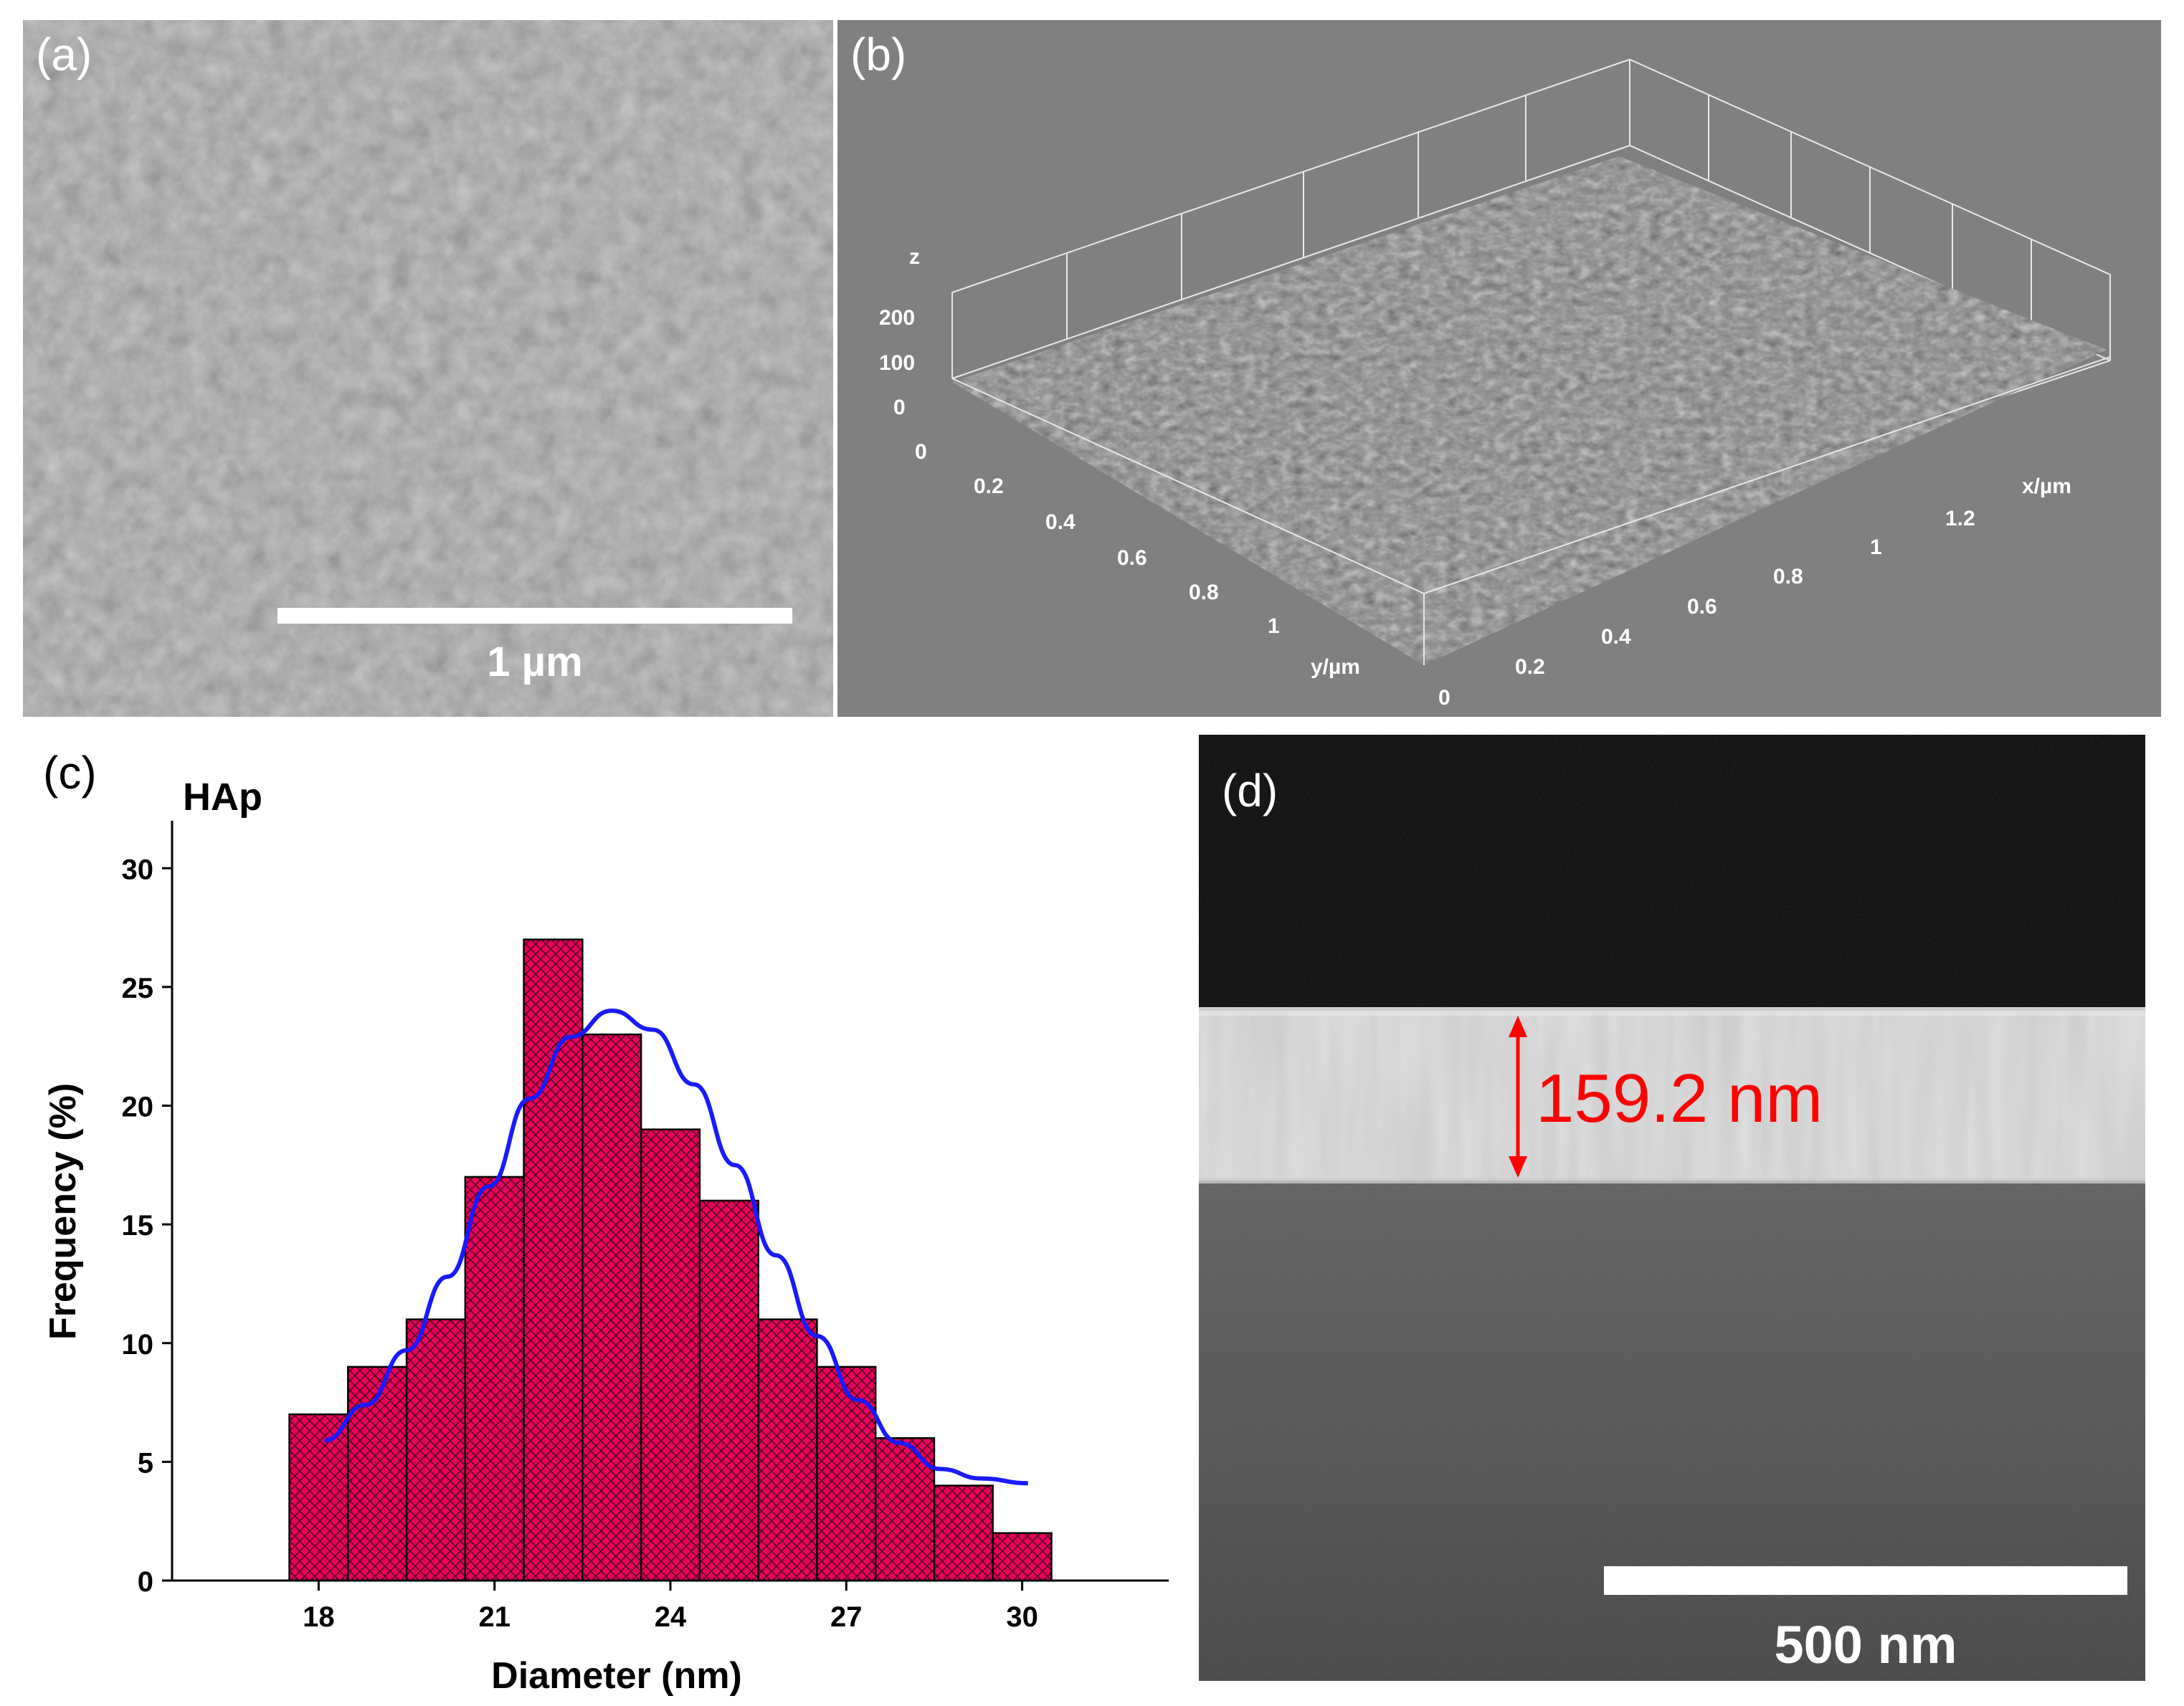  What do you see at coordinates (914, 257) in the screenshot?
I see `z-axis-label: z` at bounding box center [914, 257].